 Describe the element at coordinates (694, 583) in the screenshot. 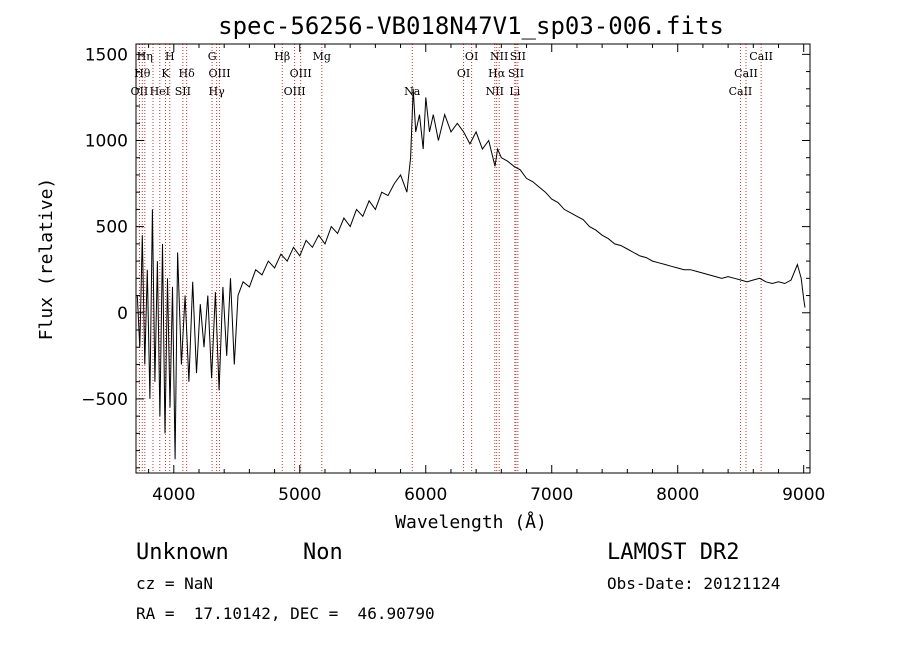

I see `observation-date: Obs-Date: 20121124` at that location.